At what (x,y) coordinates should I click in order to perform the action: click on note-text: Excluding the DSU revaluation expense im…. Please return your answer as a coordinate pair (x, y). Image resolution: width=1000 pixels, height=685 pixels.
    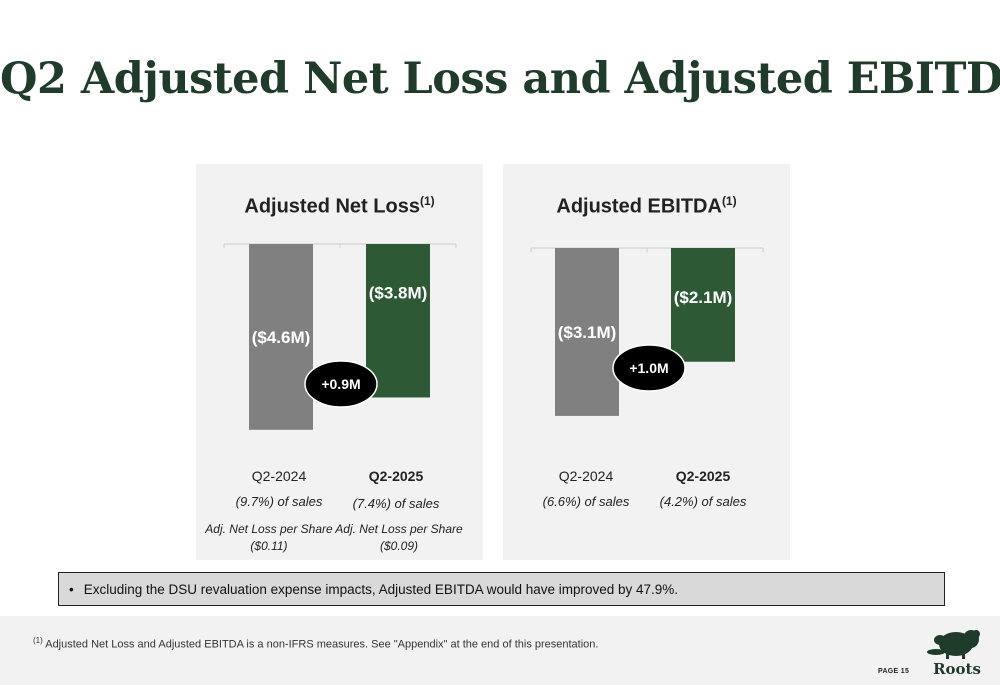
    Looking at the image, I should click on (381, 589).